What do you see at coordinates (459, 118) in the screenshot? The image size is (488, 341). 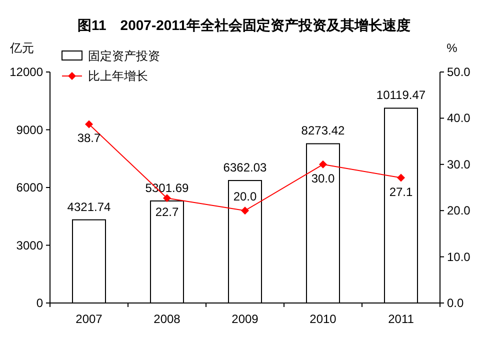 I see `y2-tick-label: 40.0` at bounding box center [459, 118].